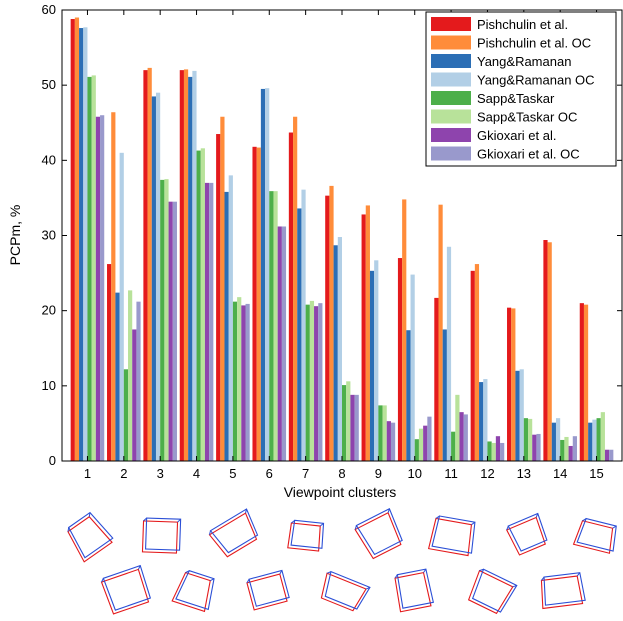  I want to click on y-axis-title: PCPm, %, so click(15, 235).